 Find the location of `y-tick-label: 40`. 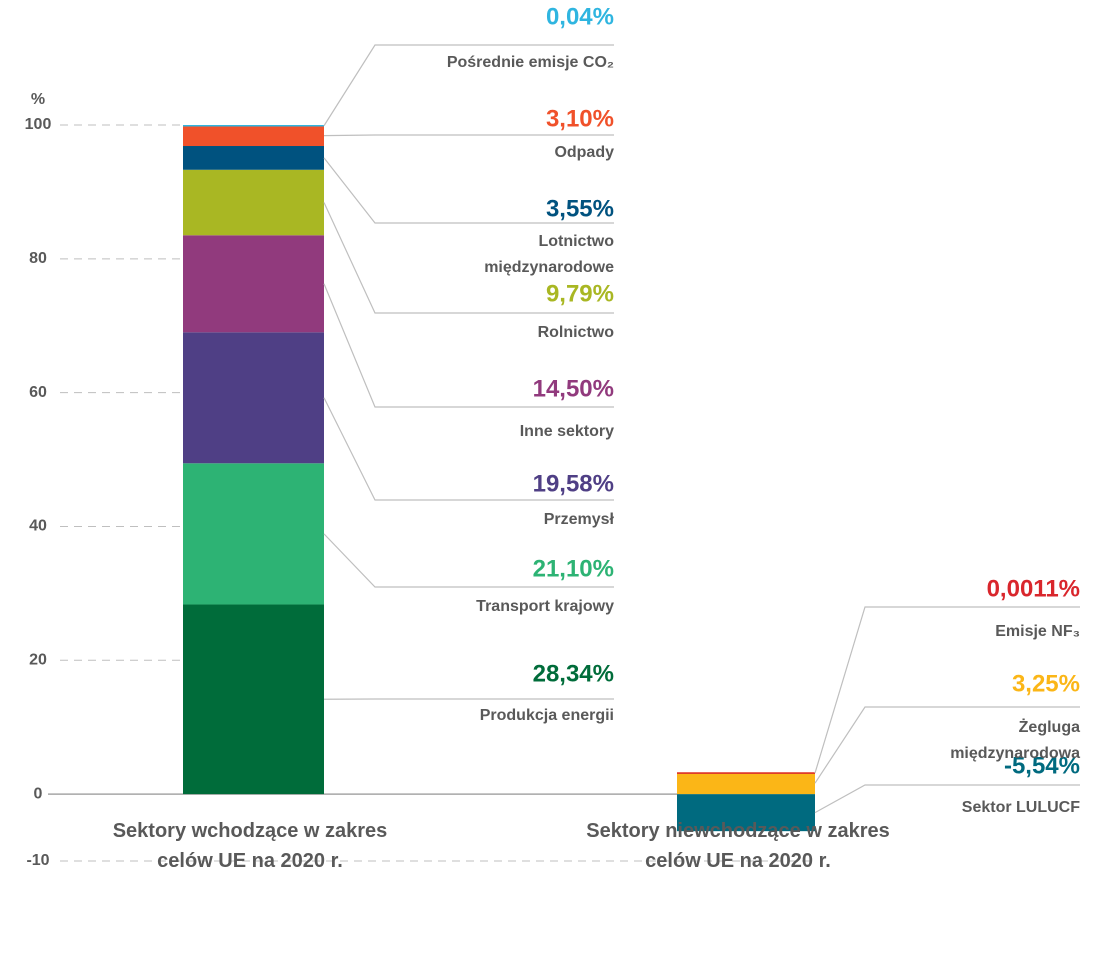

y-tick-label: 40 is located at coordinates (38, 526).